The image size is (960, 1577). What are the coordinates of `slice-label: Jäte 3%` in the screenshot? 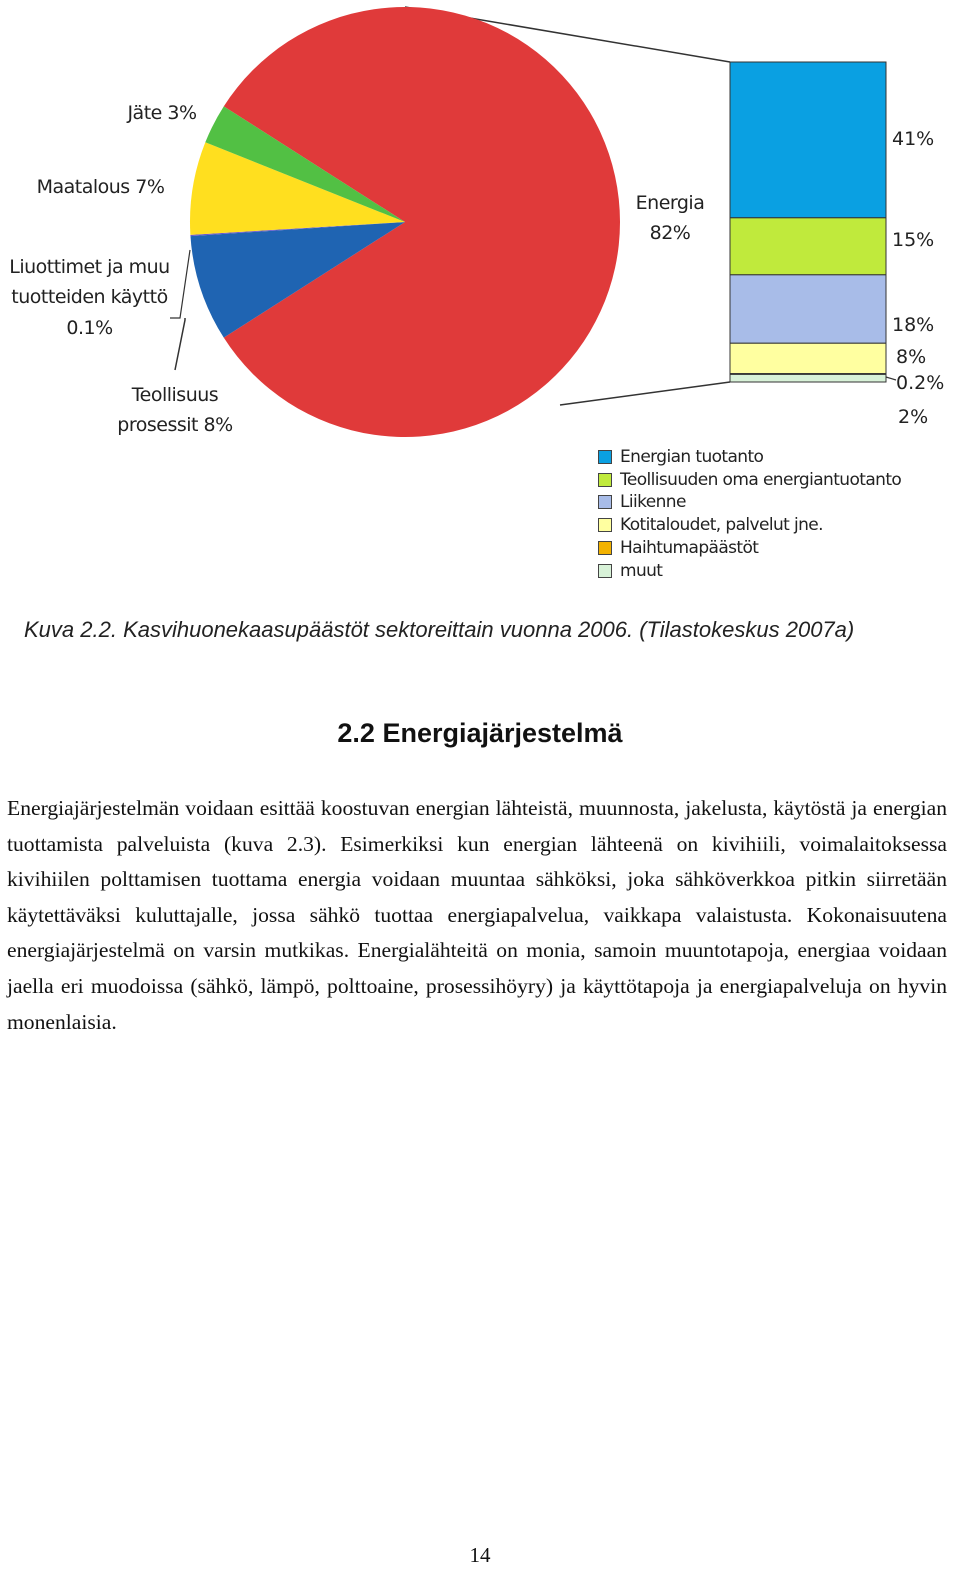 It's located at (162, 113).